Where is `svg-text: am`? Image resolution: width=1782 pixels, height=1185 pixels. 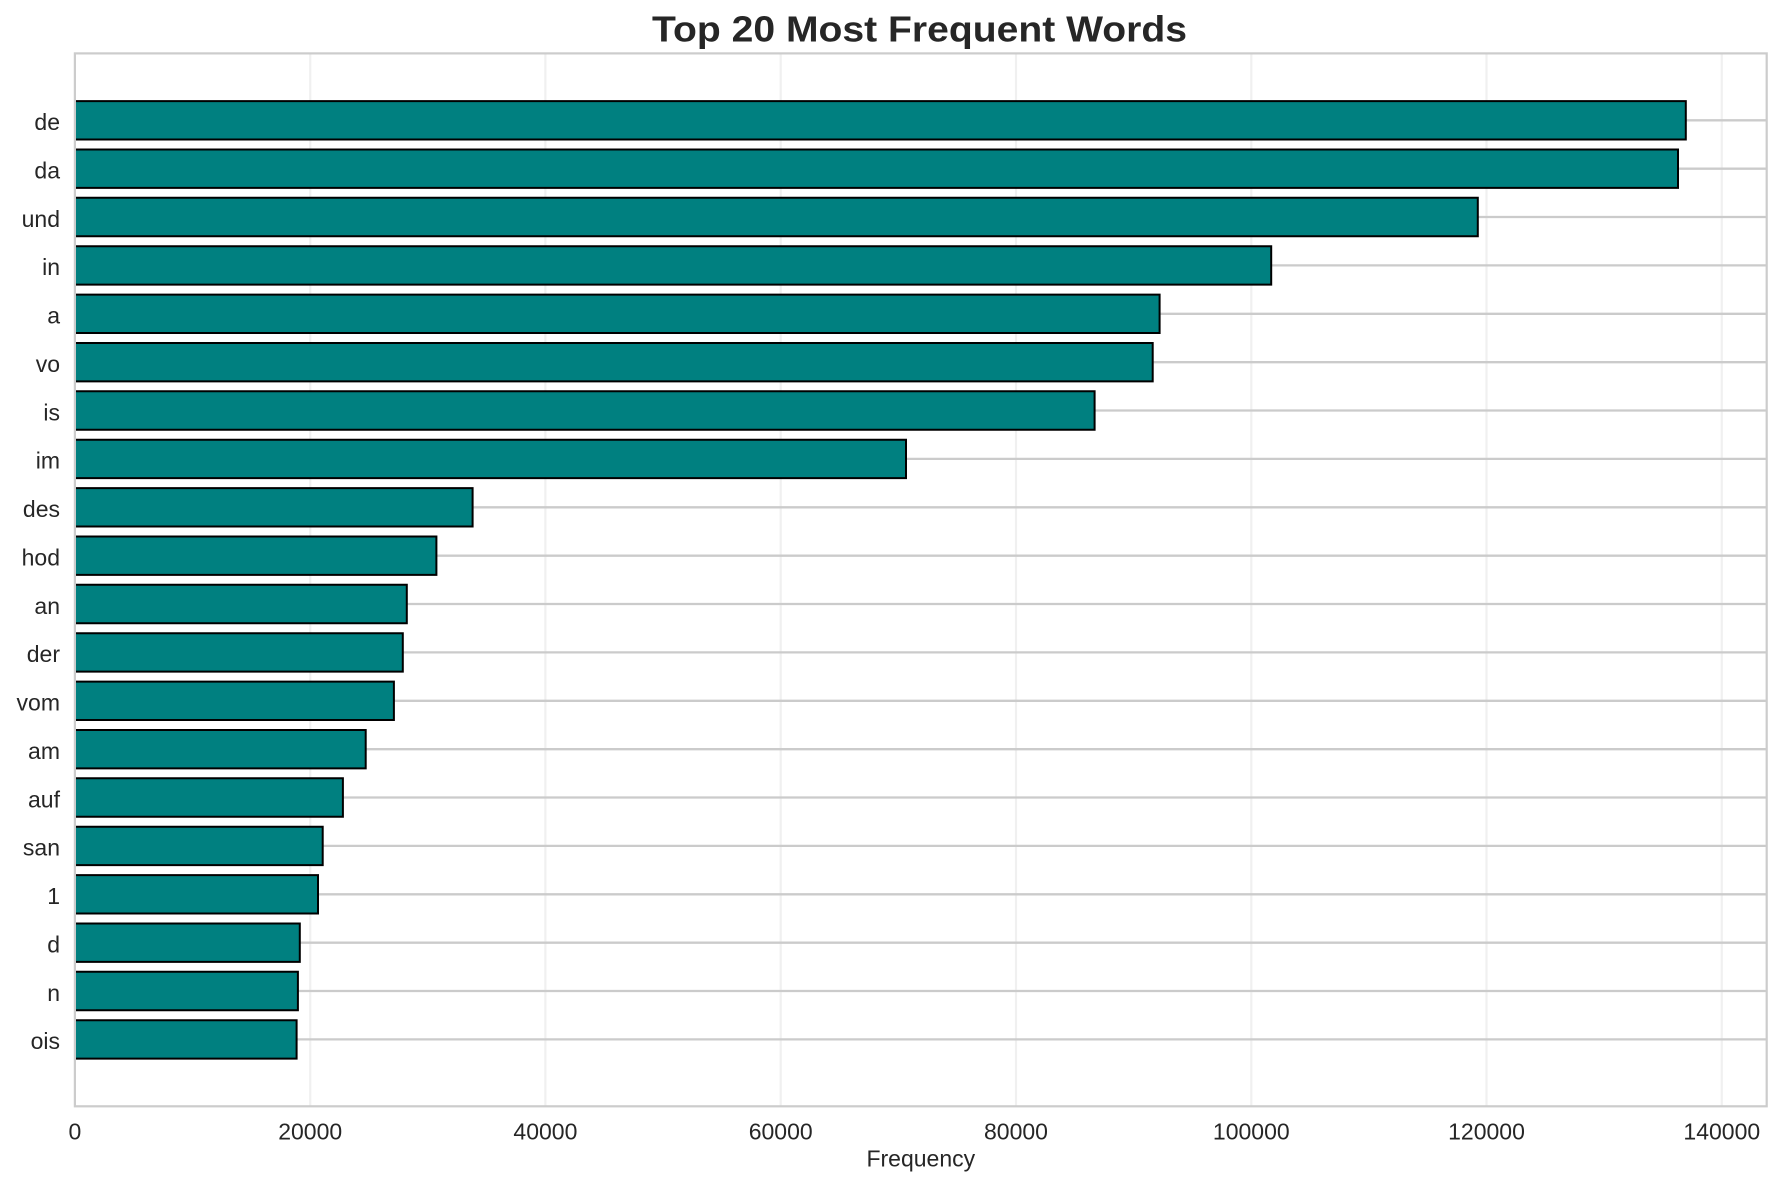
svg-text: am is located at coordinates (44, 751).